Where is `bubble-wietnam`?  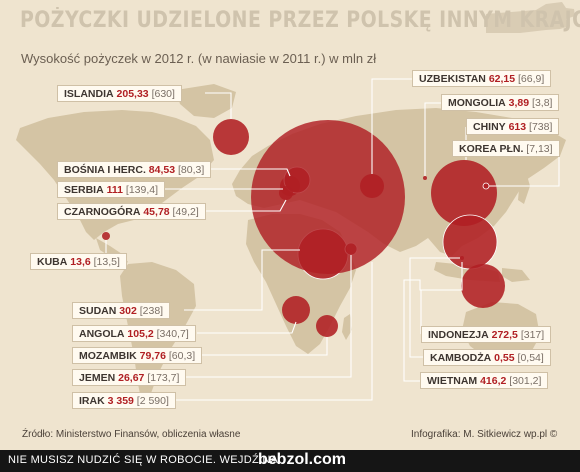
bubble-wietnam is located at coordinates (483, 286).